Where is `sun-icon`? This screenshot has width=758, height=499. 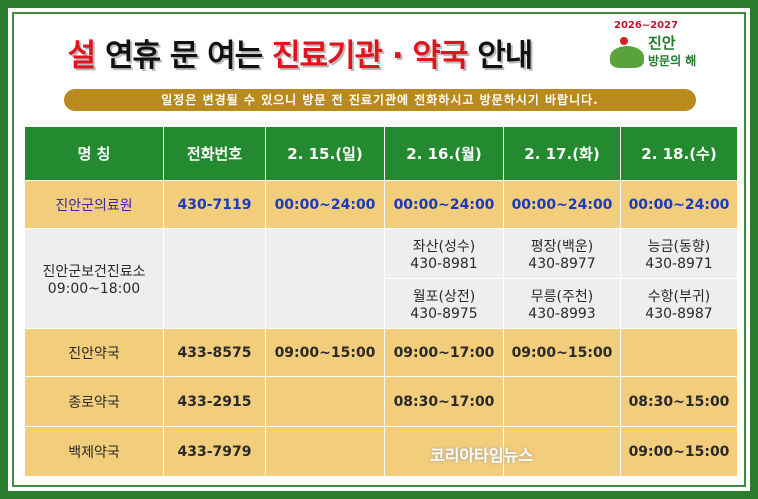 sun-icon is located at coordinates (624, 41).